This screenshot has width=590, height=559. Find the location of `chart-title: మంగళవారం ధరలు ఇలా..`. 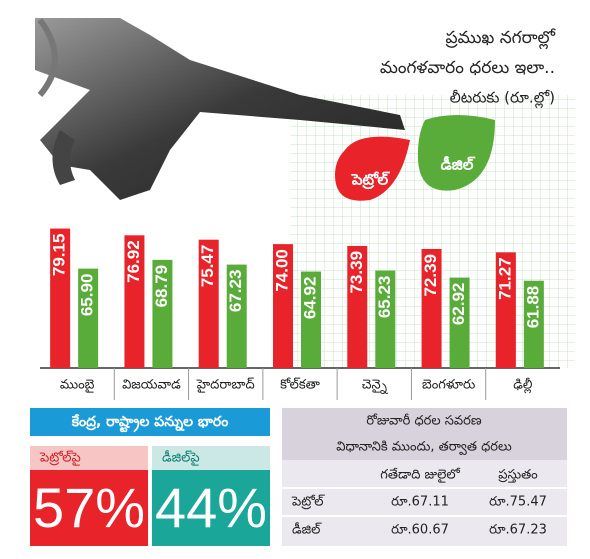

chart-title: మంగళవారం ధరలు ఇలా.. is located at coordinates (467, 68).